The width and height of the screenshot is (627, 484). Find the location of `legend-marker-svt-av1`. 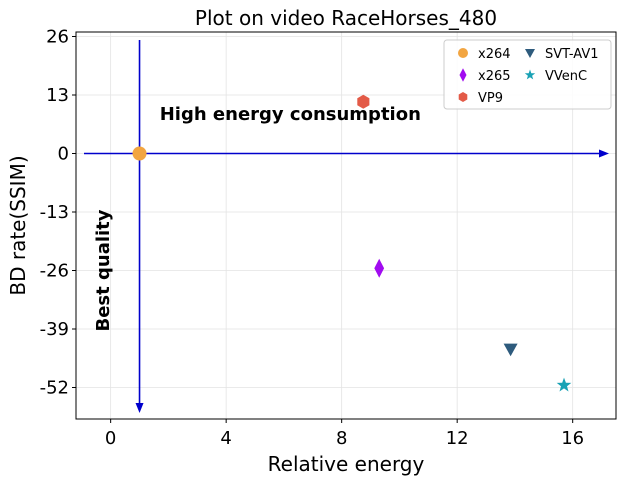

legend-marker-svt-av1 is located at coordinates (530, 53).